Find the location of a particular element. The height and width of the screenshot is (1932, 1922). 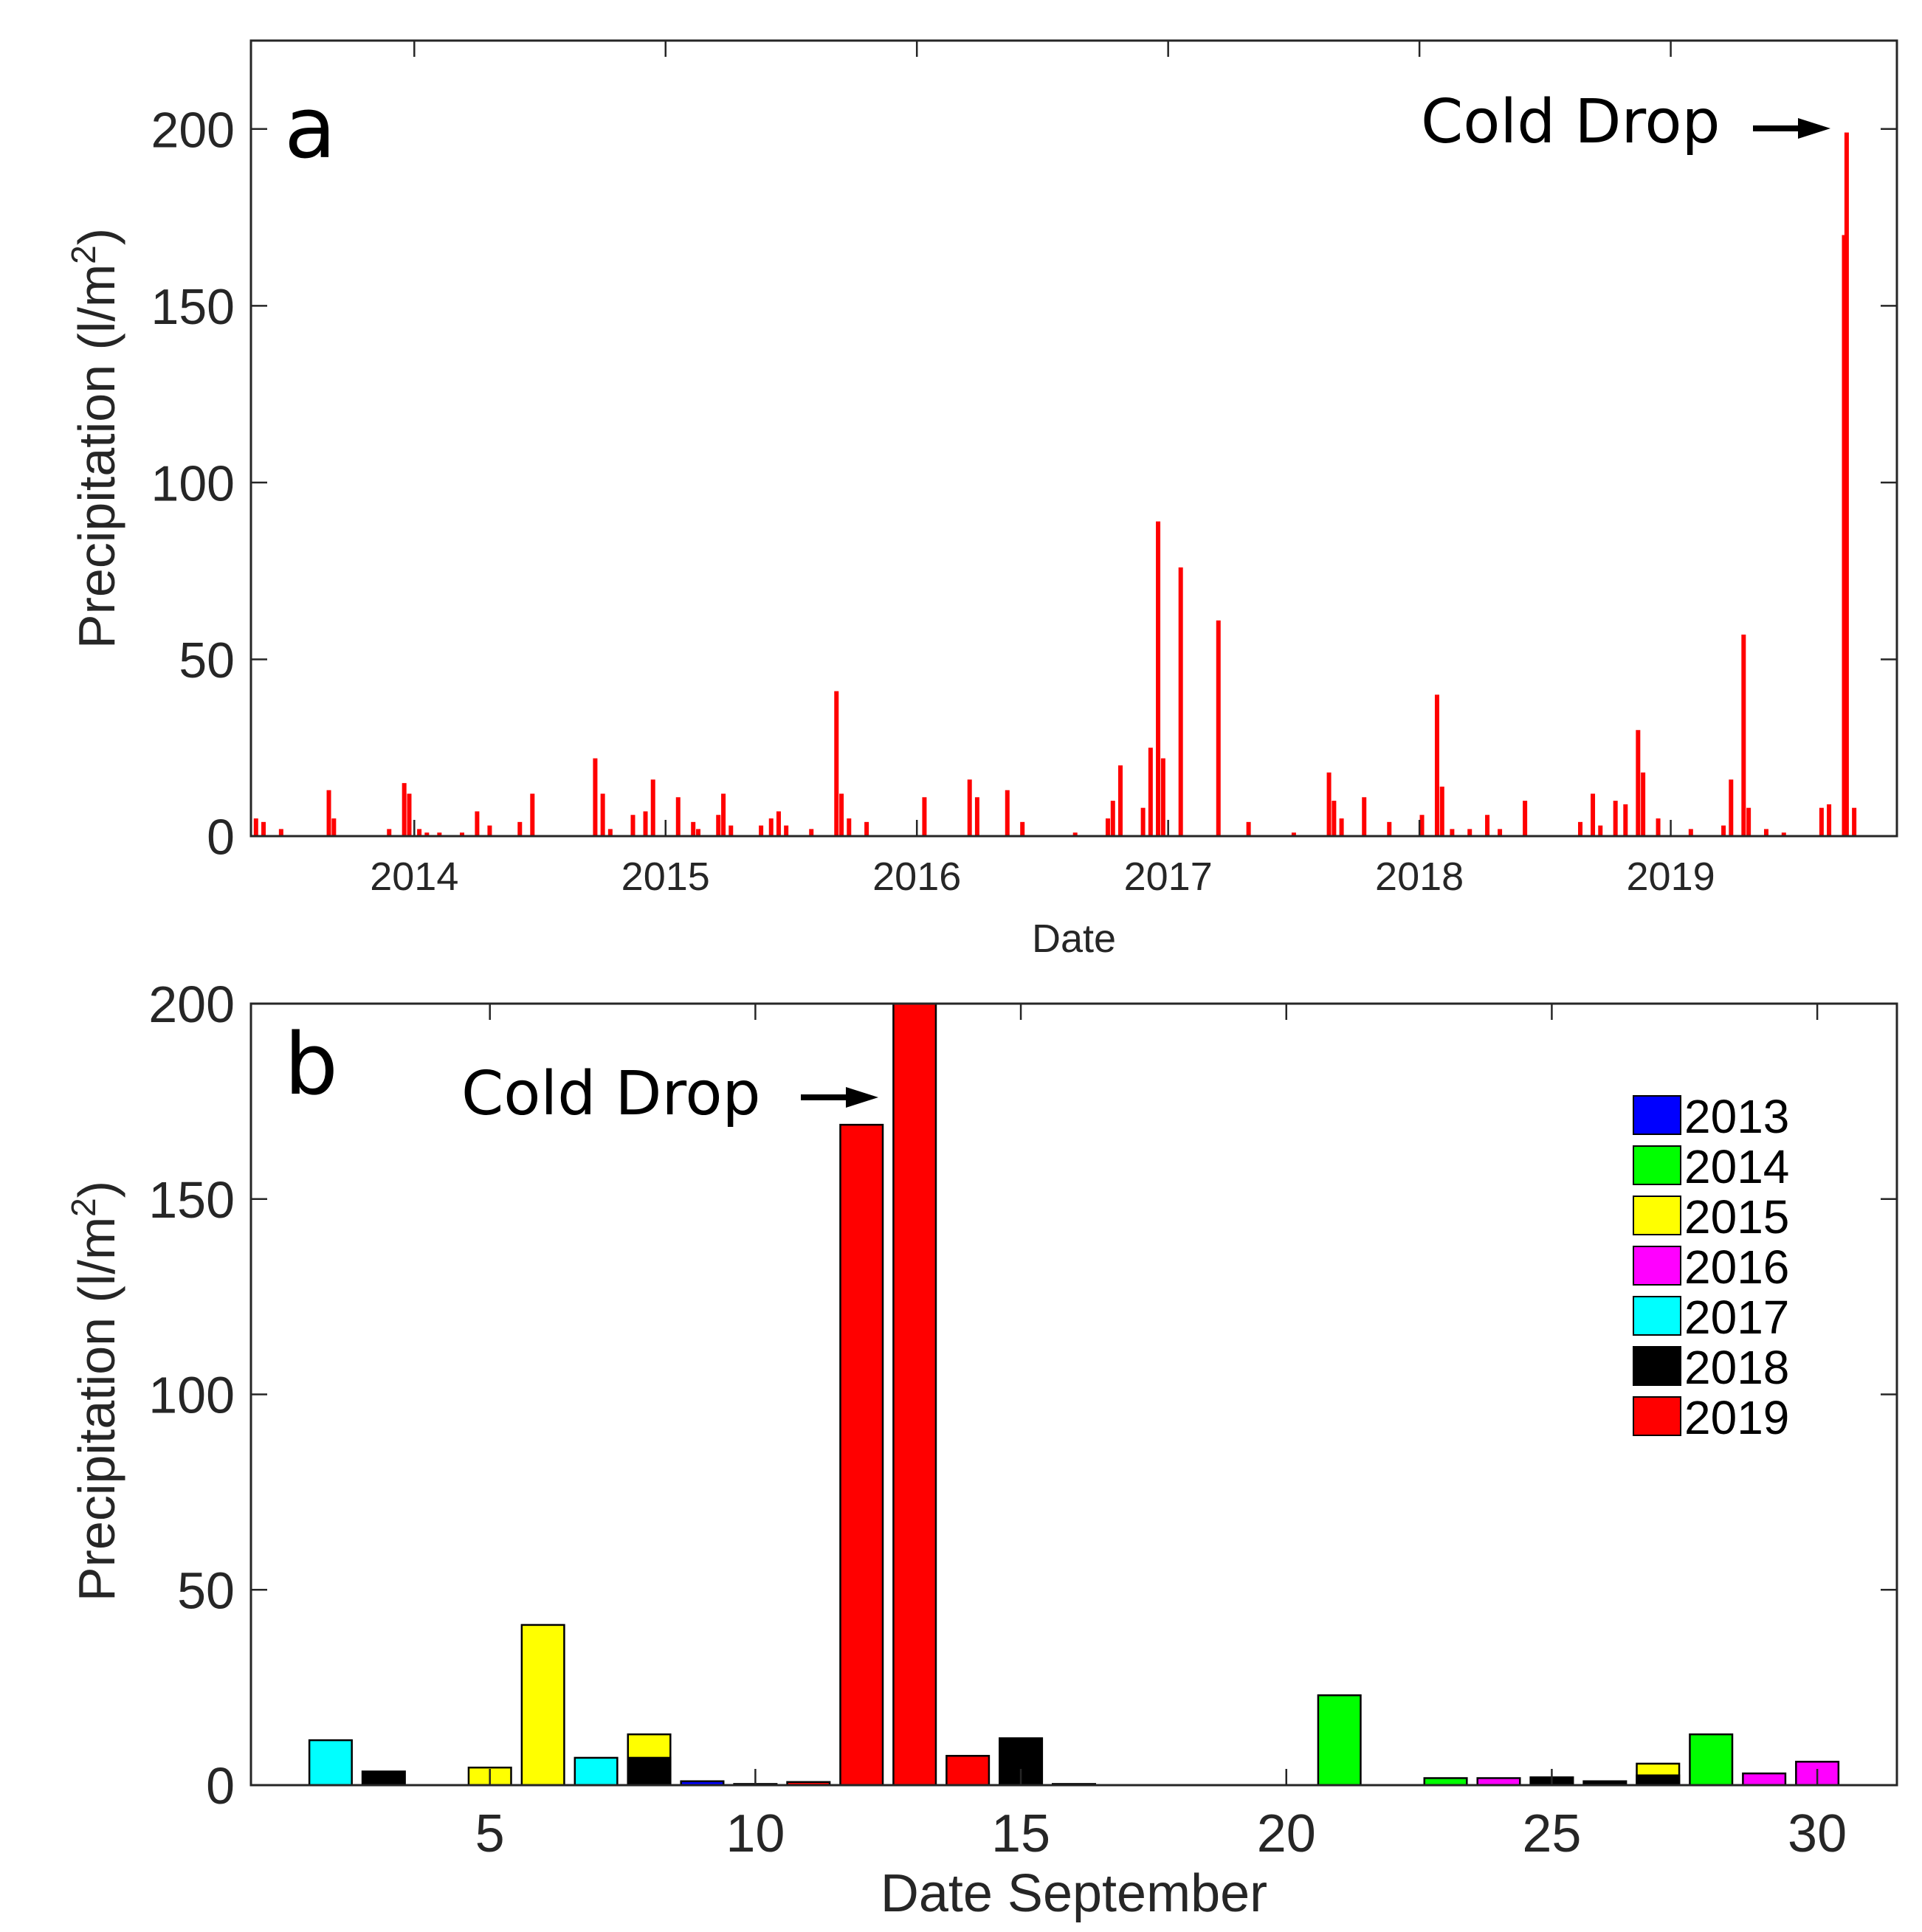

precip-bar-2018.72 is located at coordinates (1601, 830).